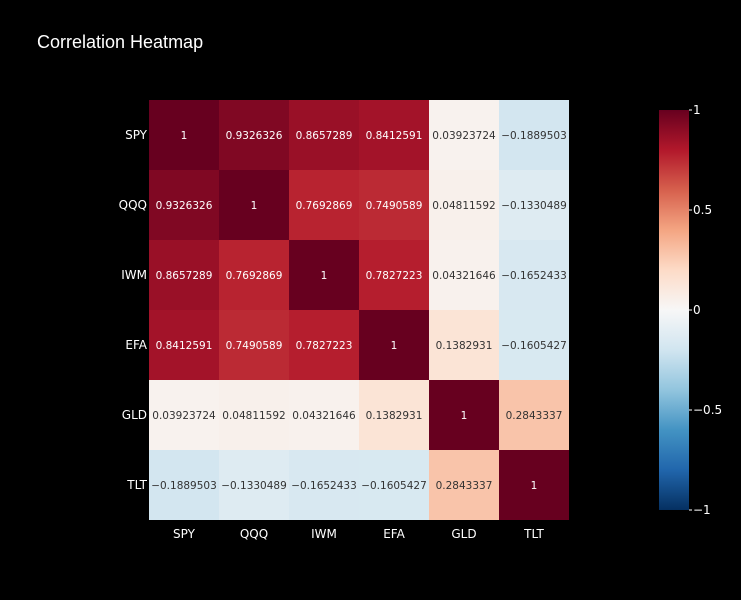  I want to click on y-axis: SPY QQQ IWM EFA GLD TLT, so click(133, 310).